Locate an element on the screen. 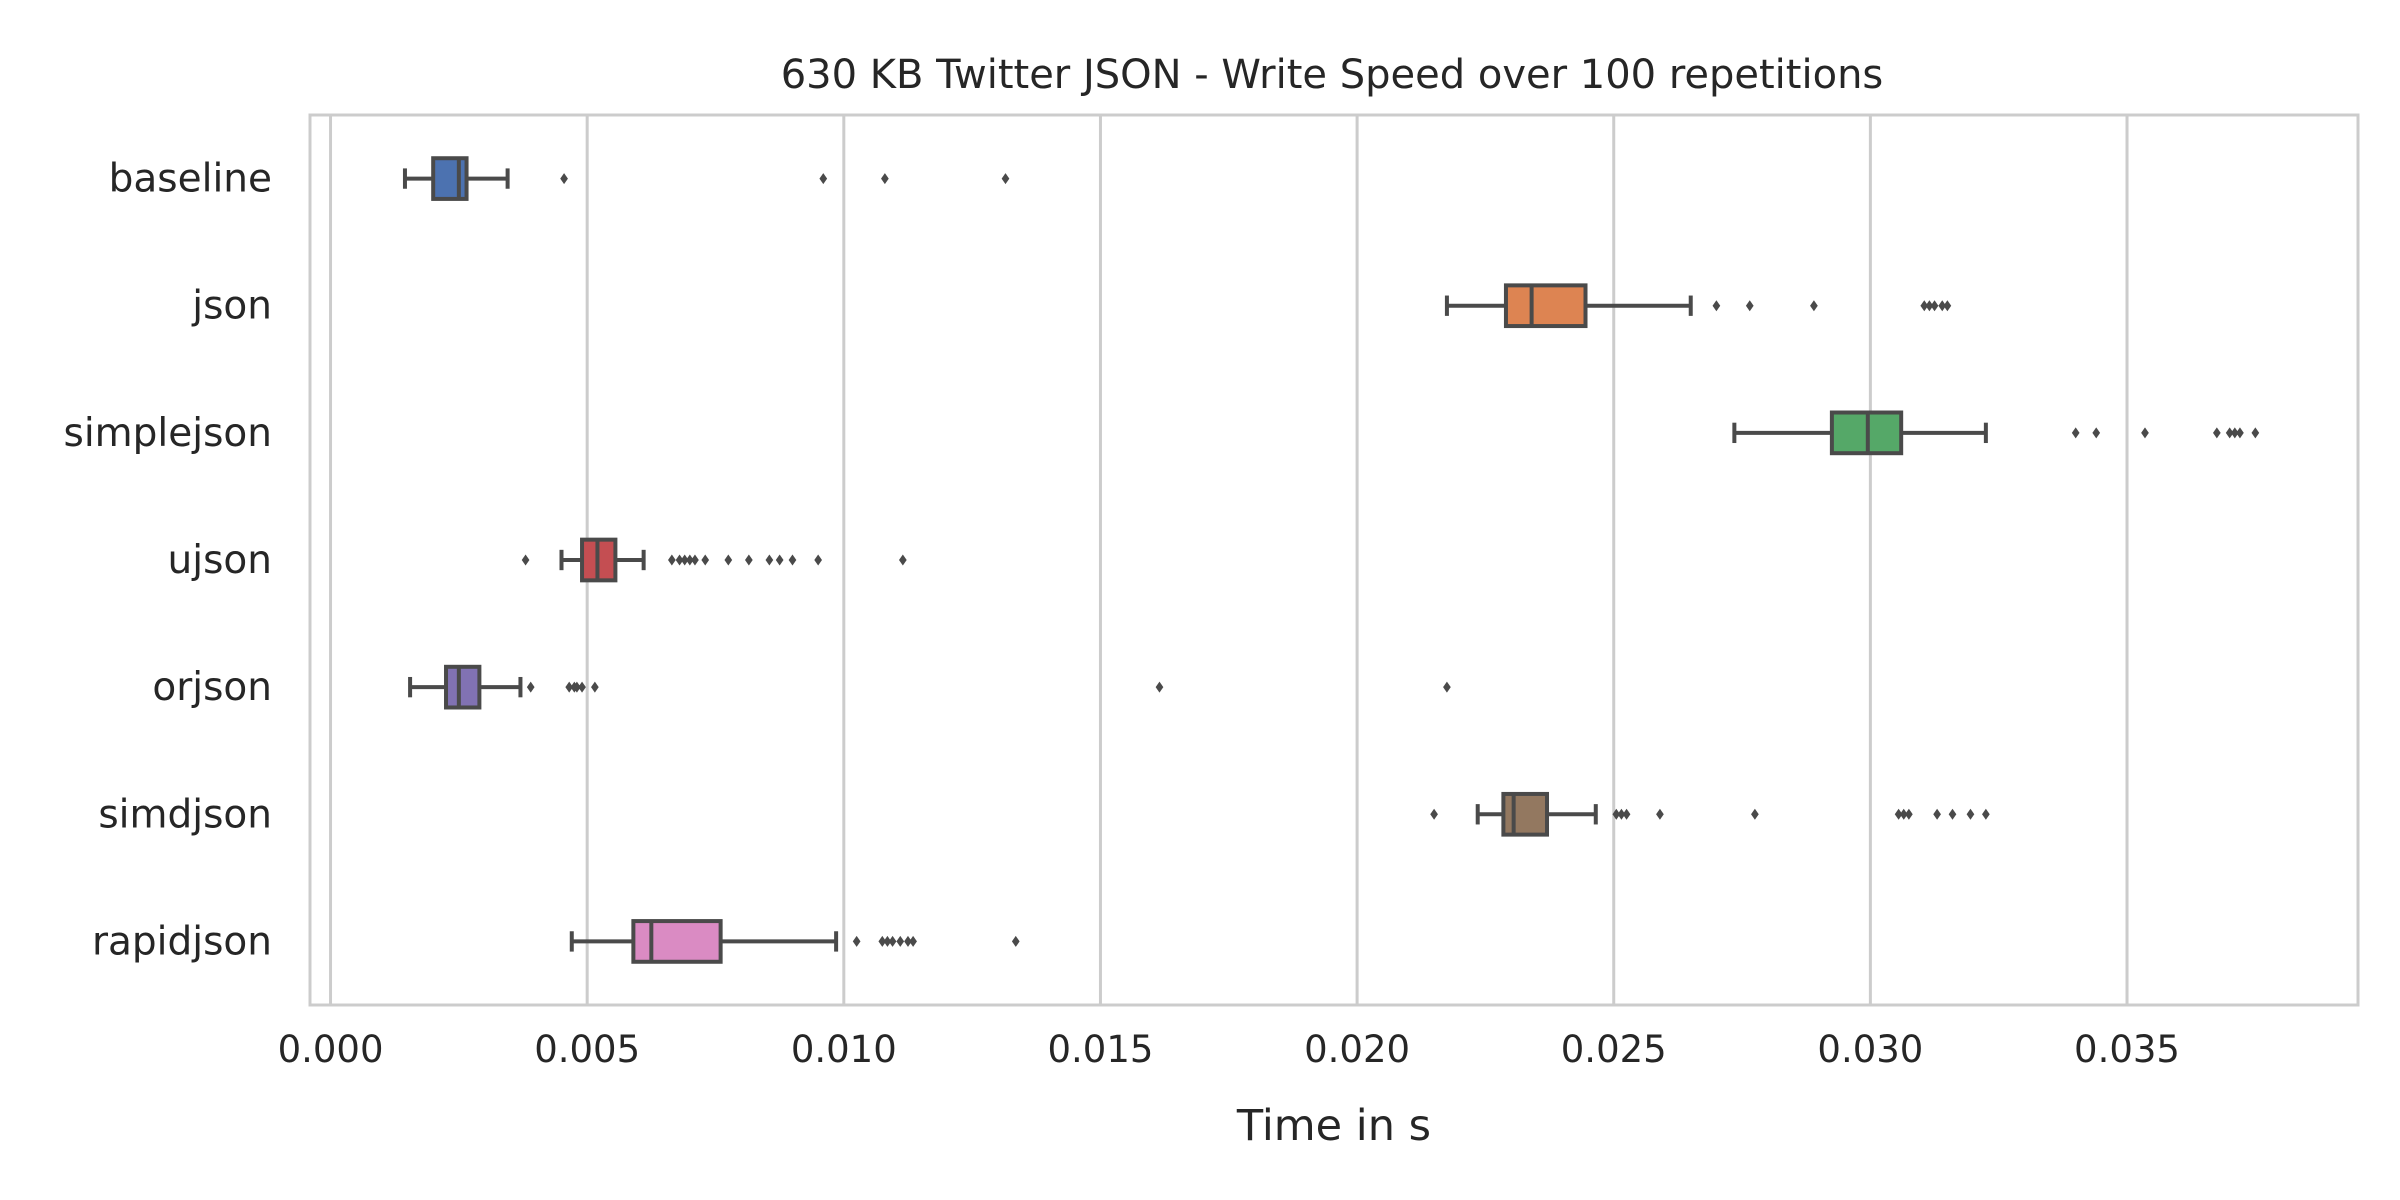  y-tick-label: baseline is located at coordinates (190, 179).